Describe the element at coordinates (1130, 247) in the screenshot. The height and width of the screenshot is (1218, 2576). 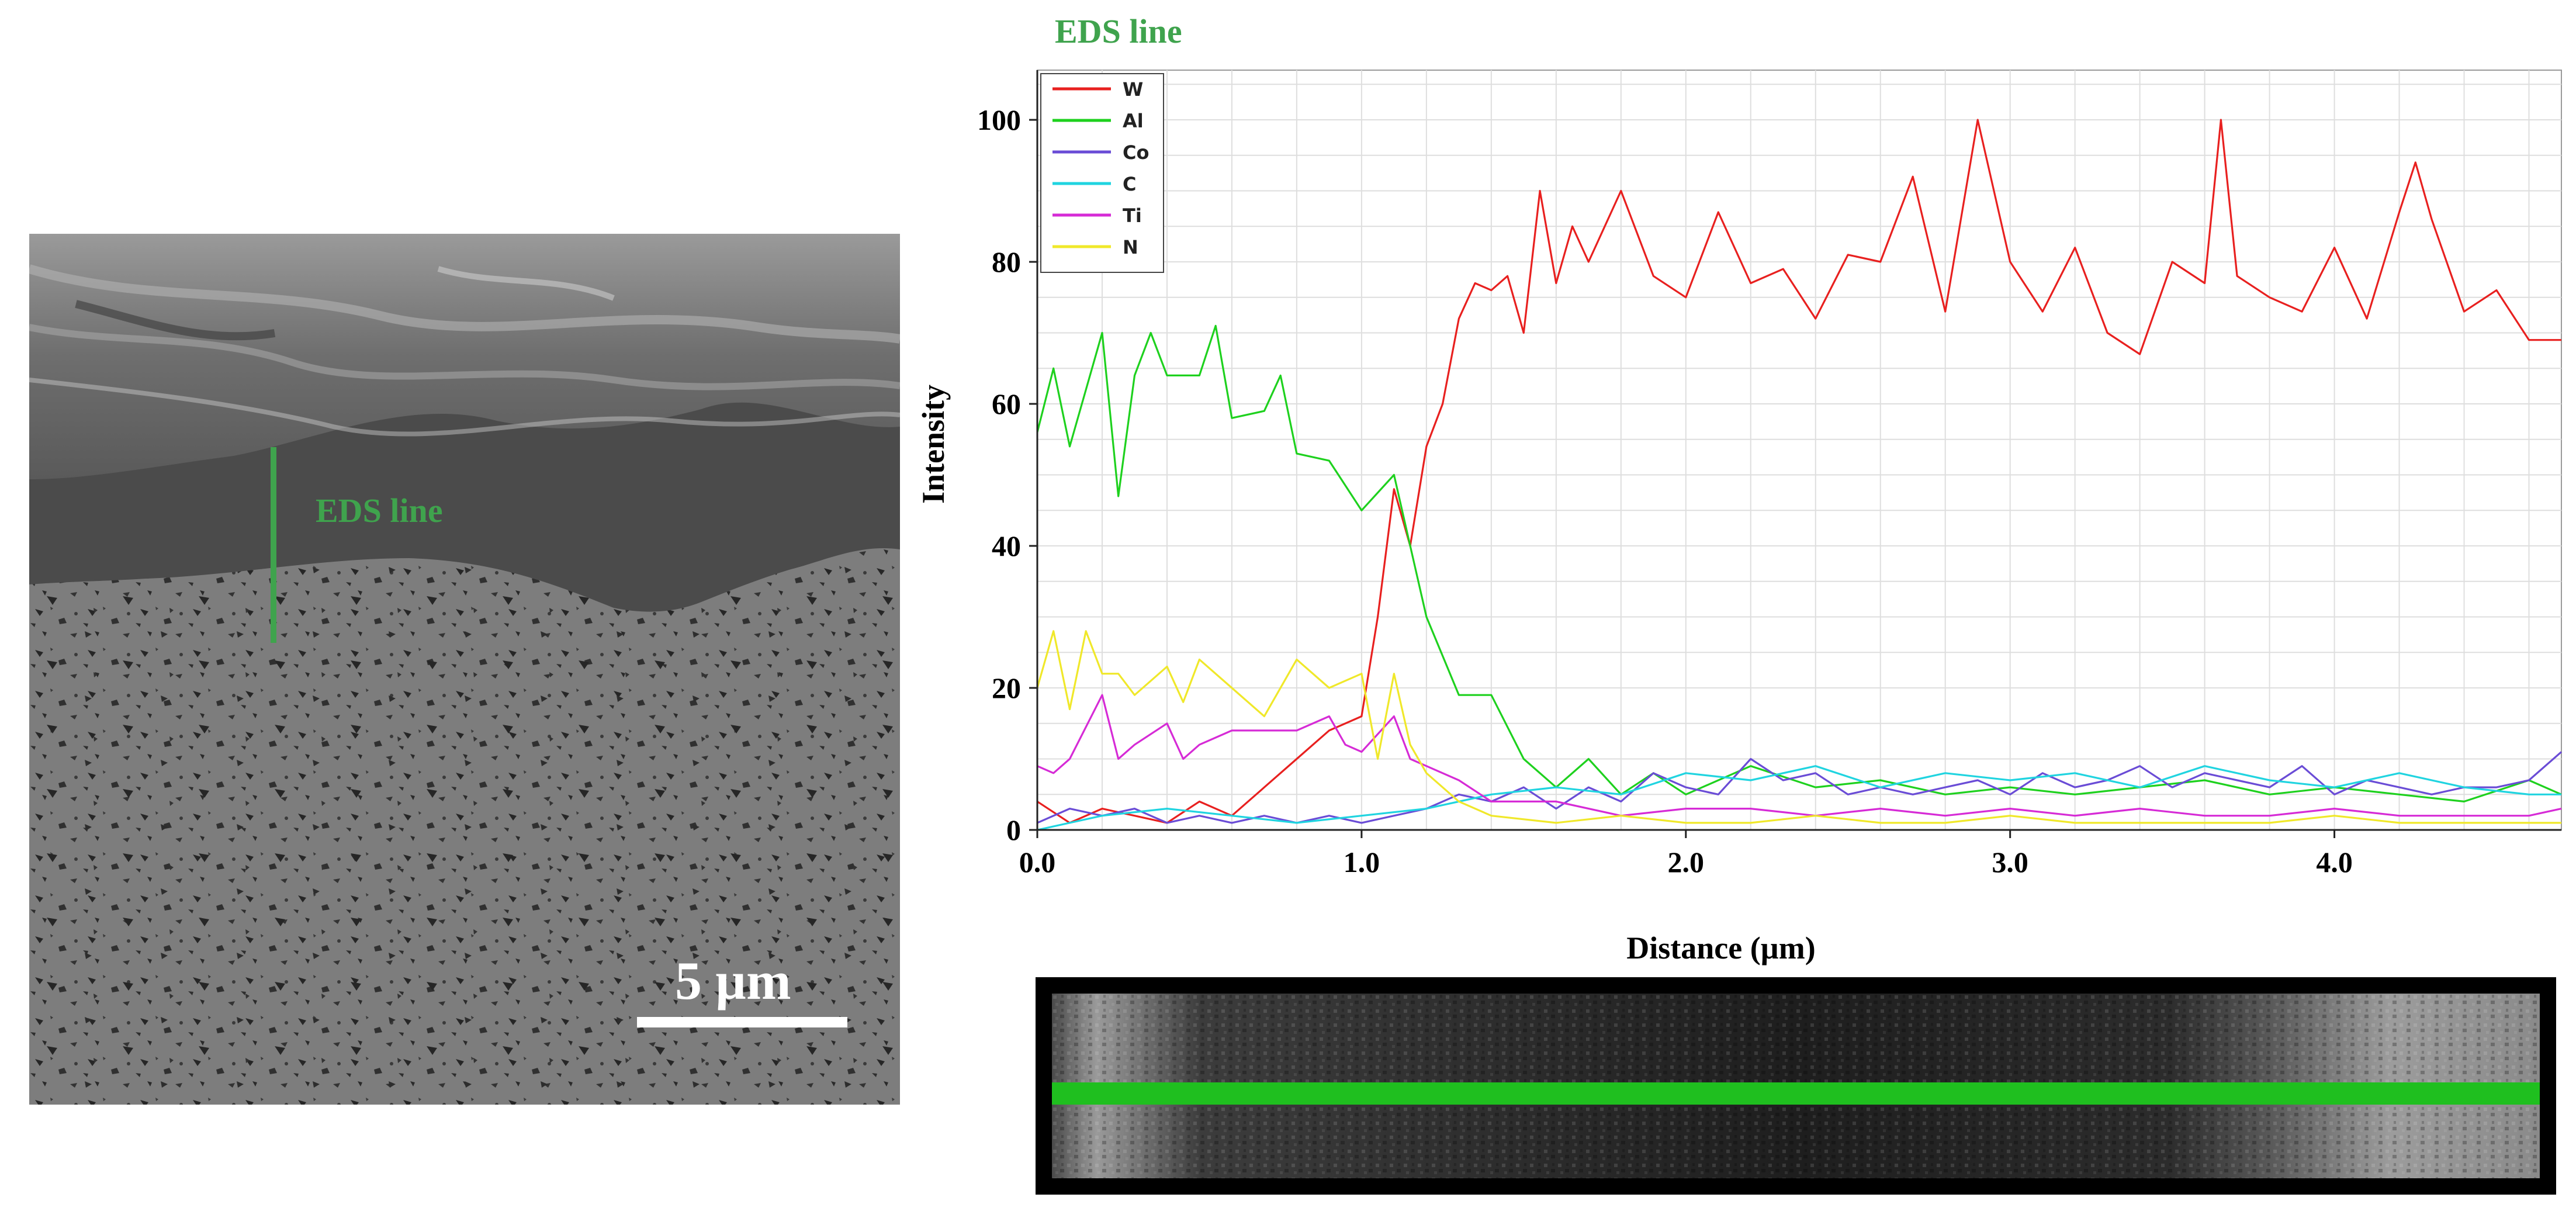
I see `legend-label-n: N` at that location.